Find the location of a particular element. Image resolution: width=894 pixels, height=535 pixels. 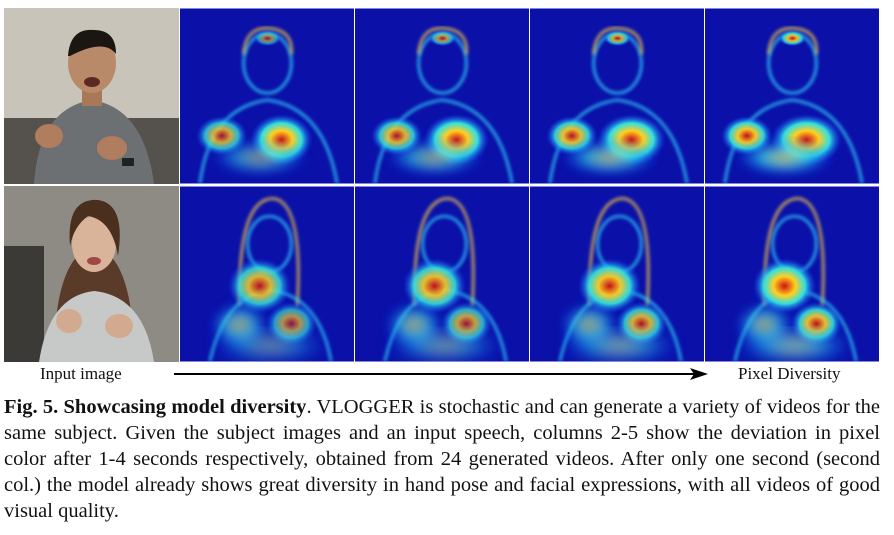

arrow is located at coordinates (441, 374).